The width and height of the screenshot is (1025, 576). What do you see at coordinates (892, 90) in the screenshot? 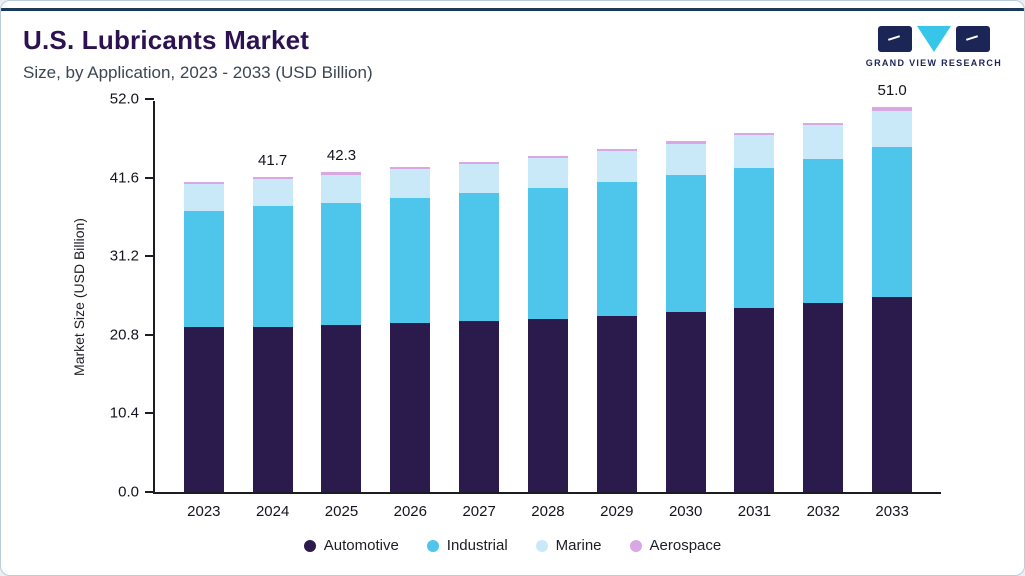
I see `bar-value-label: 51.0` at bounding box center [892, 90].